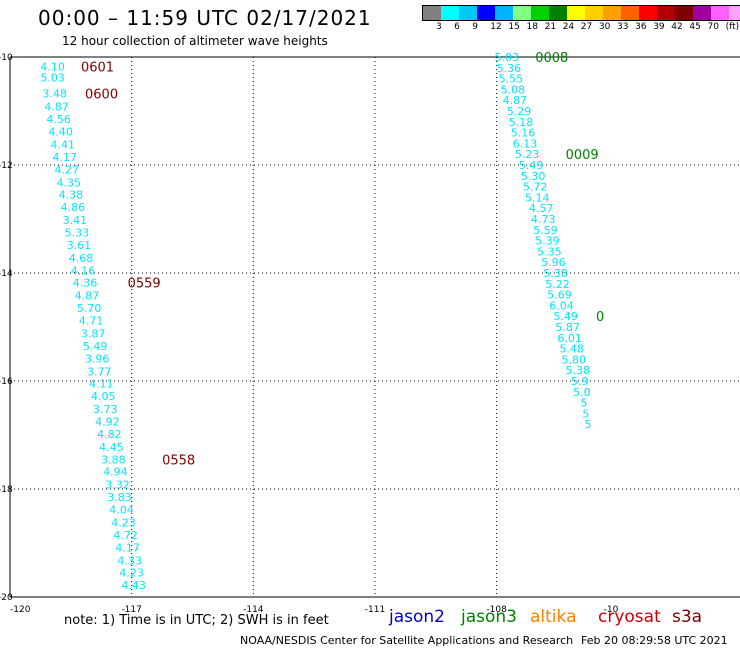  What do you see at coordinates (6, 490) in the screenshot?
I see `lat-tick-label: -18` at bounding box center [6, 490].